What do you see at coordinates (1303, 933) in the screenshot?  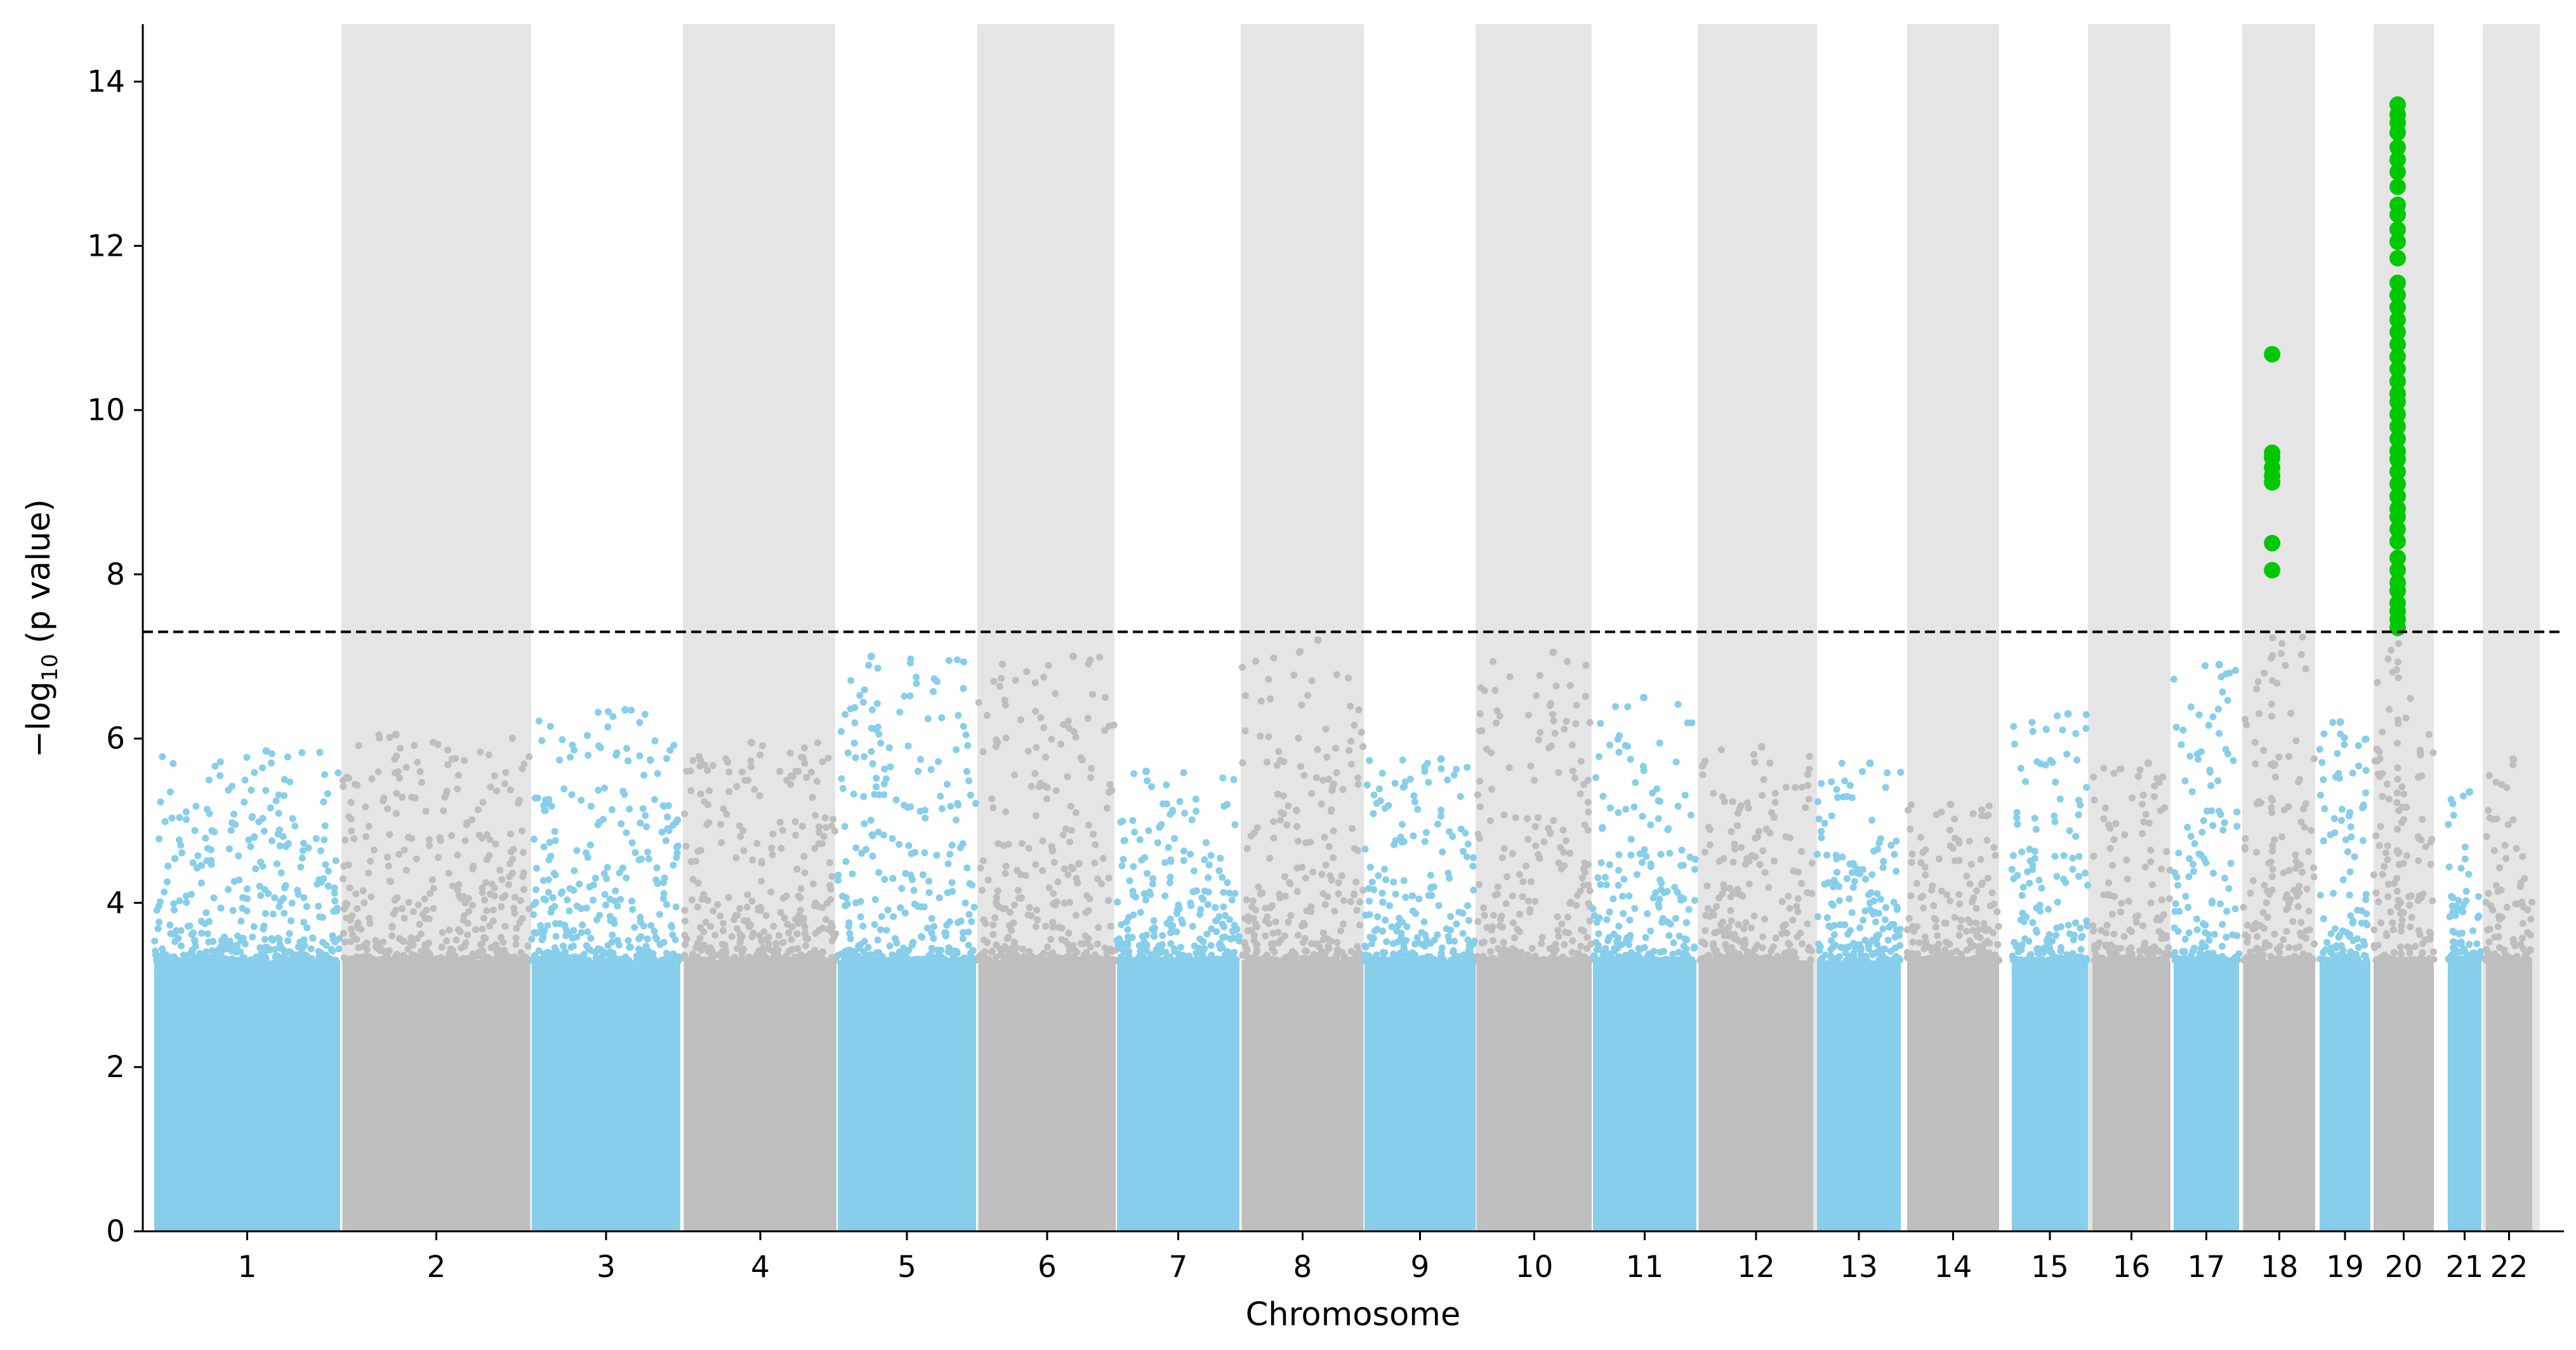 I see `chromosome-8-points` at bounding box center [1303, 933].